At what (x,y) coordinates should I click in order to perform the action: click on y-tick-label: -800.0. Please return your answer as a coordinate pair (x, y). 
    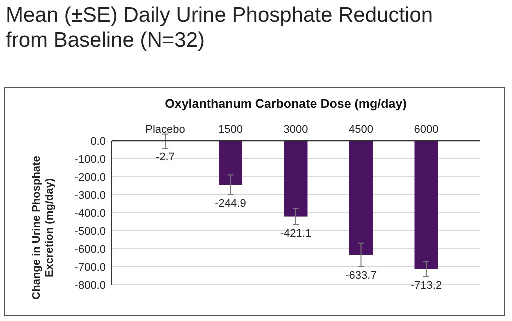
    Looking at the image, I should click on (90, 286).